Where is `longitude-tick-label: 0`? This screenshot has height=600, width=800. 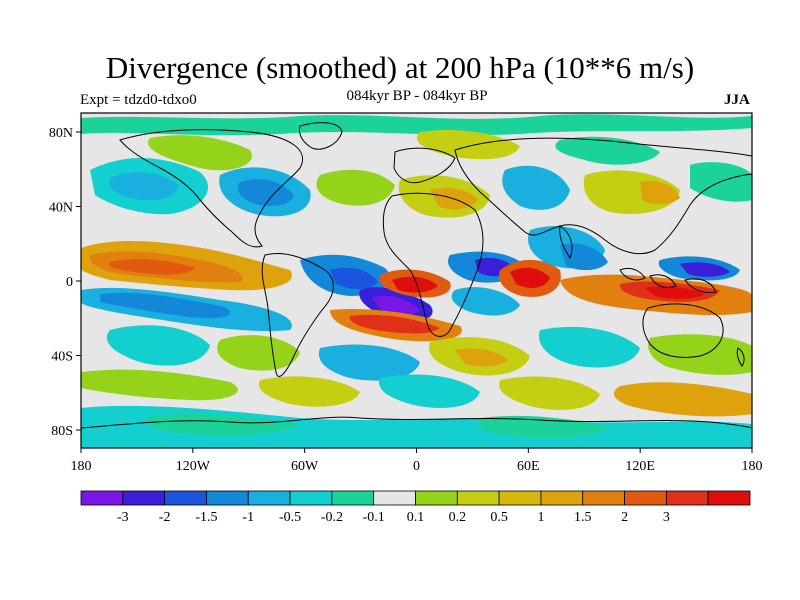
longitude-tick-label: 0 is located at coordinates (416, 466).